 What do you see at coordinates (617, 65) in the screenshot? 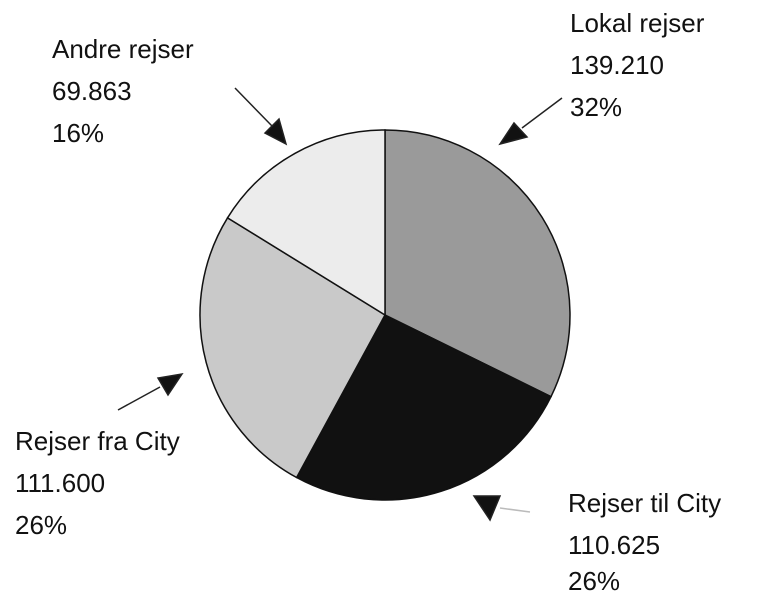
I see `slice-value: 139.210` at bounding box center [617, 65].